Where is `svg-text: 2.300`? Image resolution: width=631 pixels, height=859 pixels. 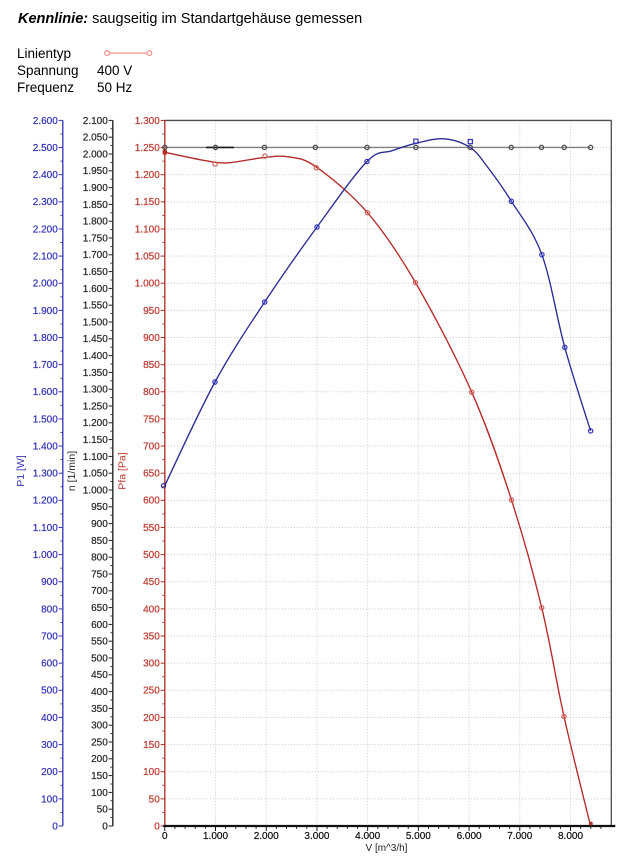 svg-text: 2.300 is located at coordinates (45, 202).